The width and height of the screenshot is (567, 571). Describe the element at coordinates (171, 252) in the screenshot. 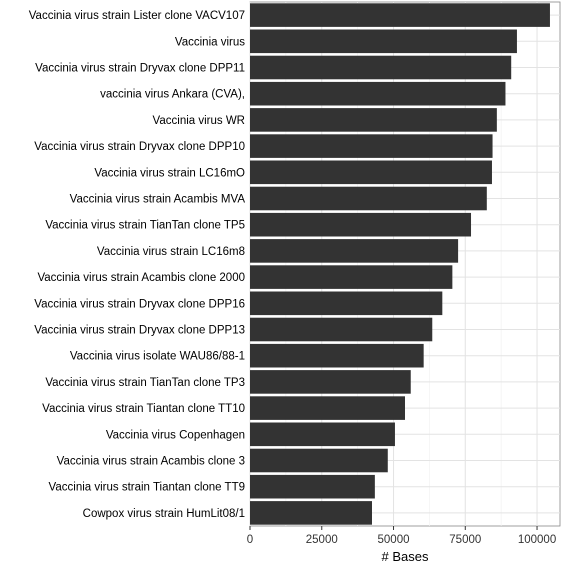

I see `category-label: Vaccinia virus strain LC16m8` at that location.